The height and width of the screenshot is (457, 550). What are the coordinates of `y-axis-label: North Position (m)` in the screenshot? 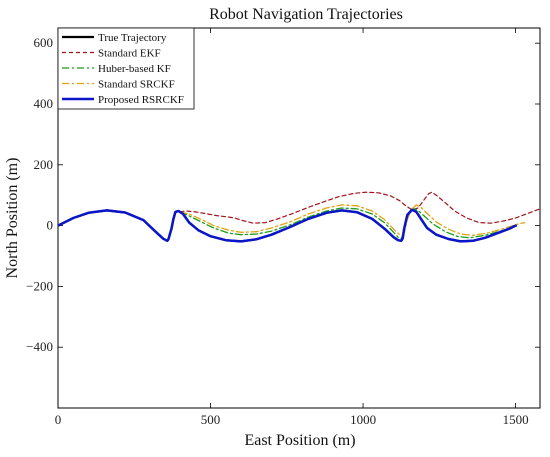 It's located at (12, 218).